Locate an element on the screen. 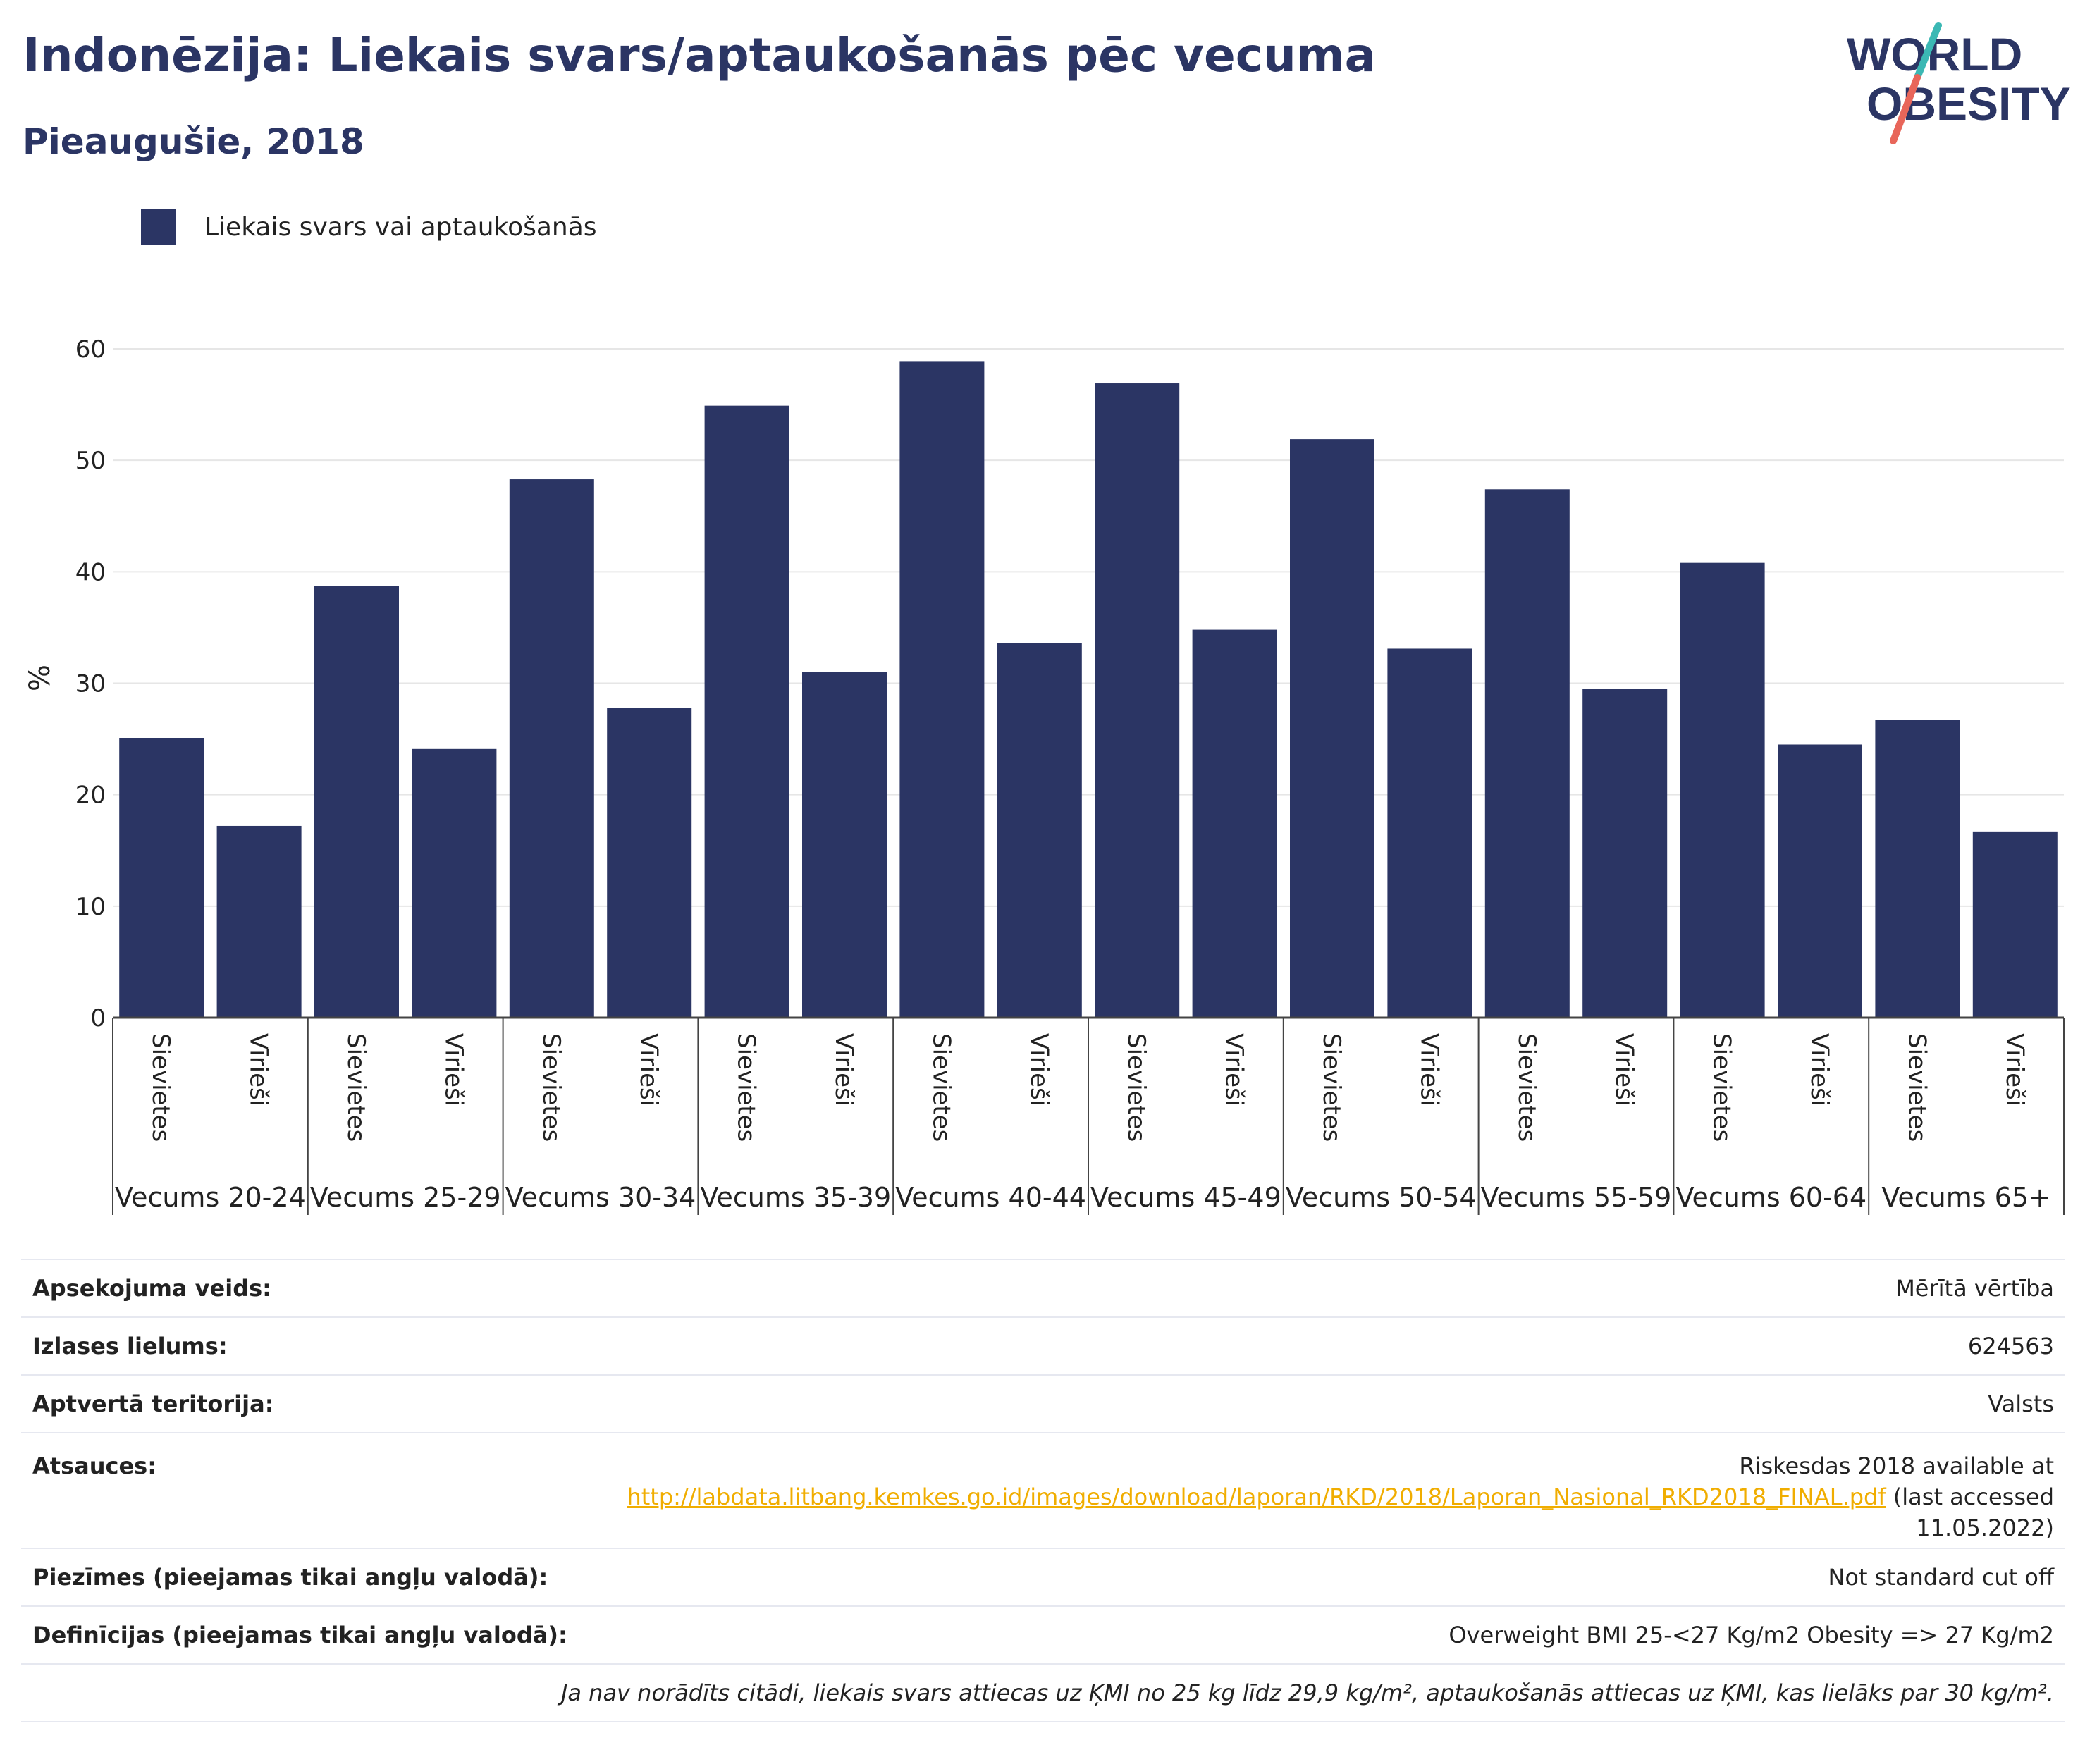 This screenshot has width=2085, height=1764. info-row-sample-size: Izlases lielums: 624563 is located at coordinates (1043, 1345).